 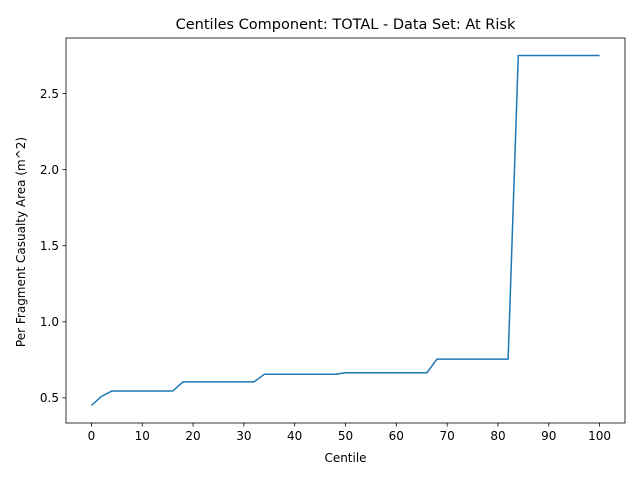 I want to click on y-tick-label: 2.5, so click(x=49, y=94).